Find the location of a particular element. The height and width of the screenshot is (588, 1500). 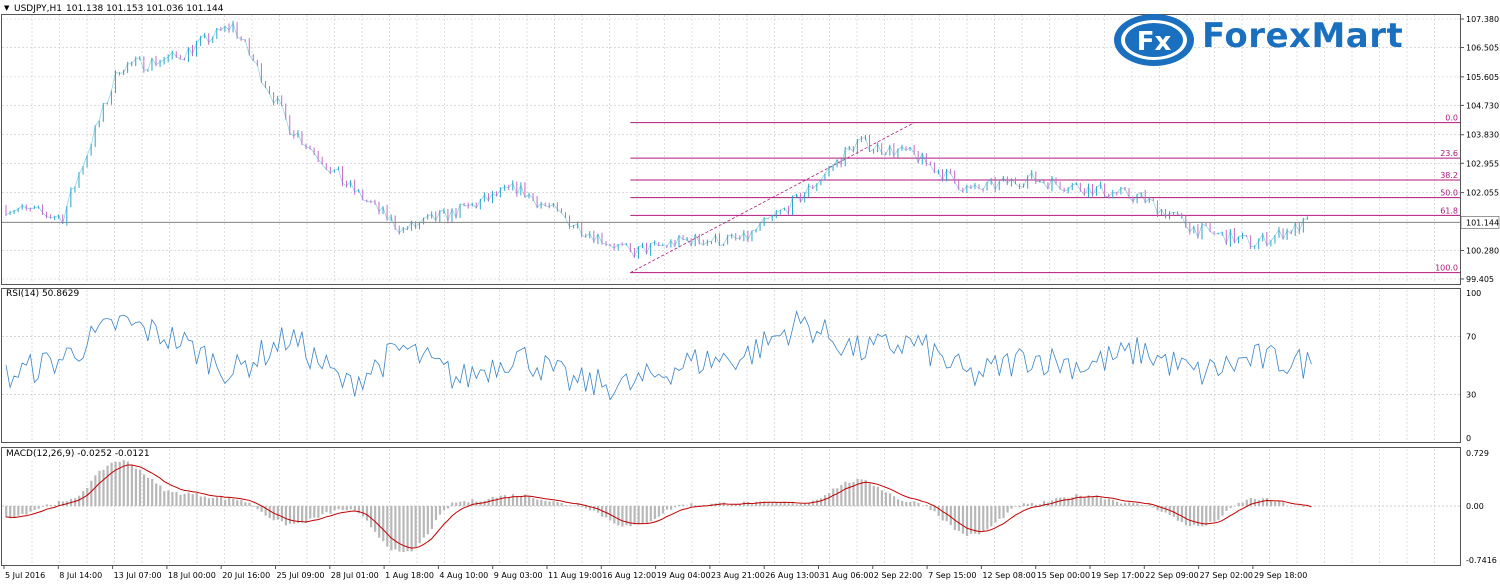

time-axis-label: 7 Sep 15:00 is located at coordinates (952, 575).